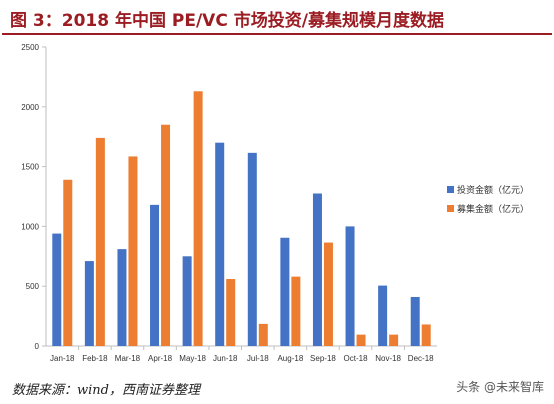  I want to click on y-axis-group: 0 500 1000 1500 2000 2500, so click(34, 197).